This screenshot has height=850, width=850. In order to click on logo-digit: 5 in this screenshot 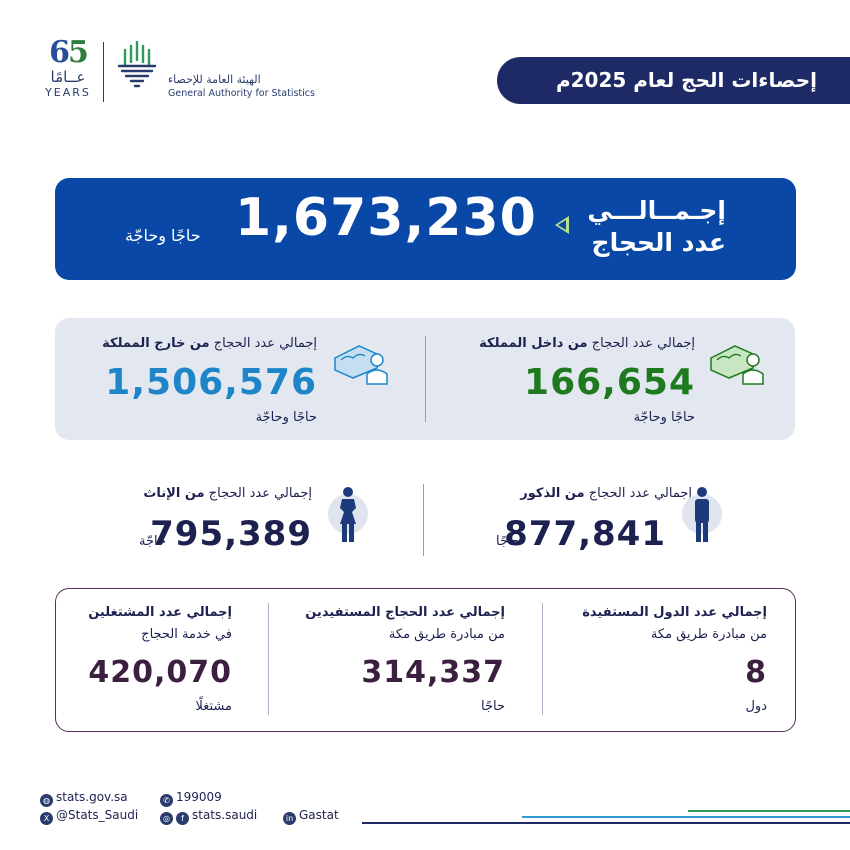, I will do `click(78, 52)`.